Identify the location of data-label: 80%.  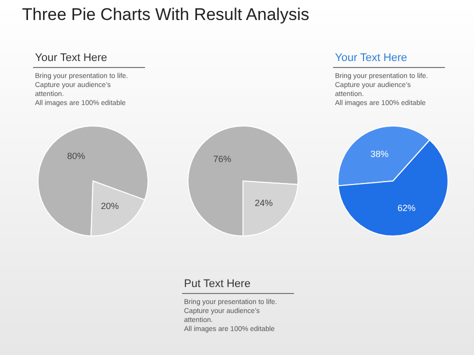
(76, 155).